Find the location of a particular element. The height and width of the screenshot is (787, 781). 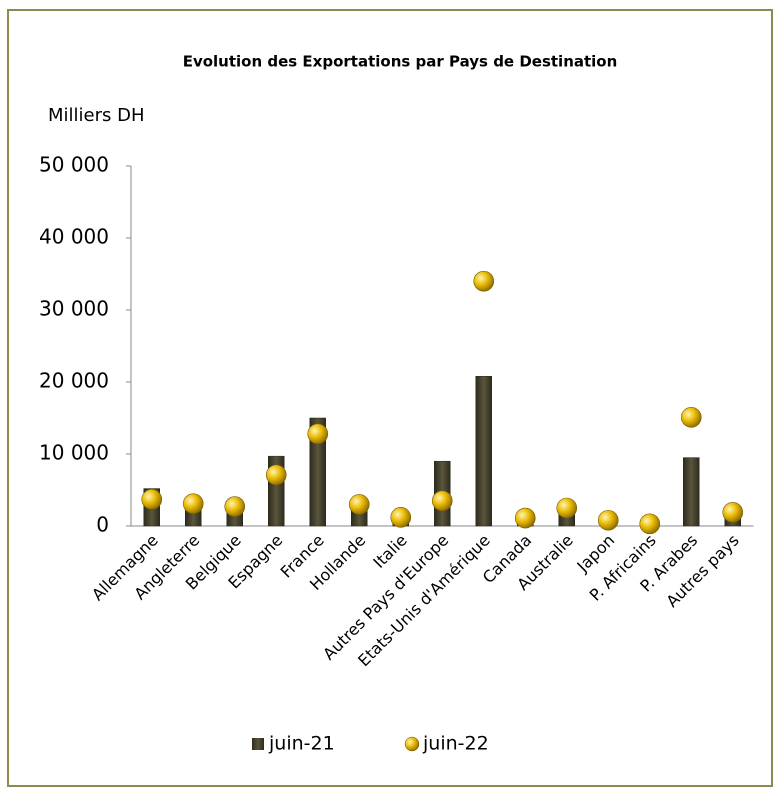

y-tick-label: 30 000 is located at coordinates (74, 309).